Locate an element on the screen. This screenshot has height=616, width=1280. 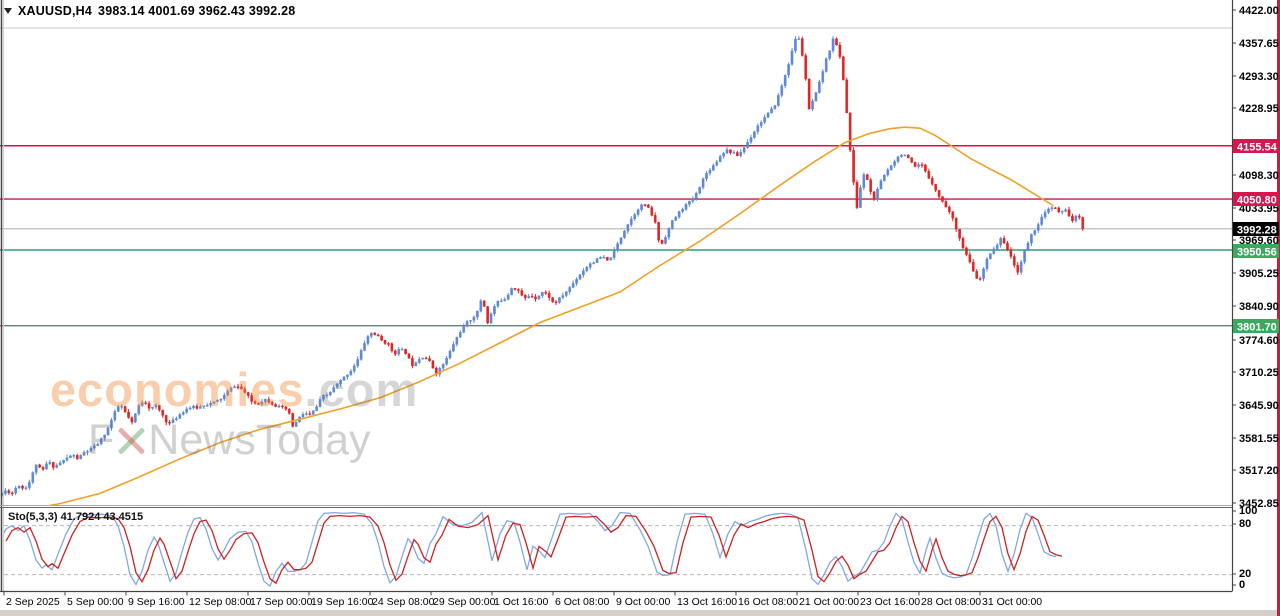
price-tick-label: 4228.95 is located at coordinates (1259, 109).